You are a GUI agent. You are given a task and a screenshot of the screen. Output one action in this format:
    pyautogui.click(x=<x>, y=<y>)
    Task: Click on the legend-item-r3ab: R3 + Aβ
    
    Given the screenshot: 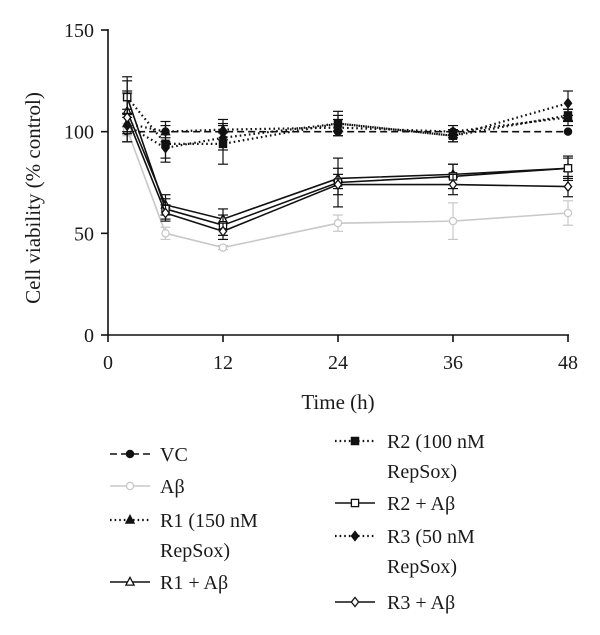 What is the action you would take?
    pyautogui.click(x=395, y=603)
    